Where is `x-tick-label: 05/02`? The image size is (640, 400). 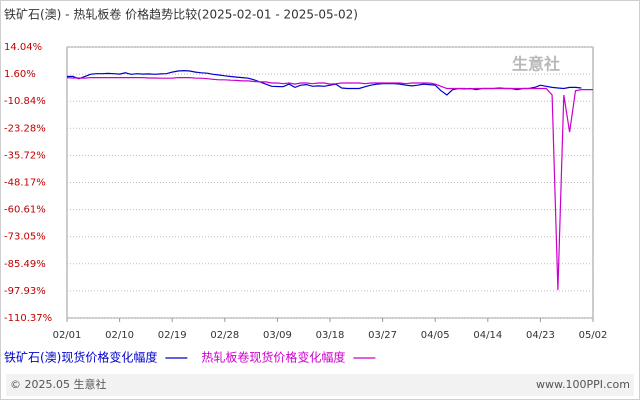 x-tick-label: 05/02 is located at coordinates (593, 335).